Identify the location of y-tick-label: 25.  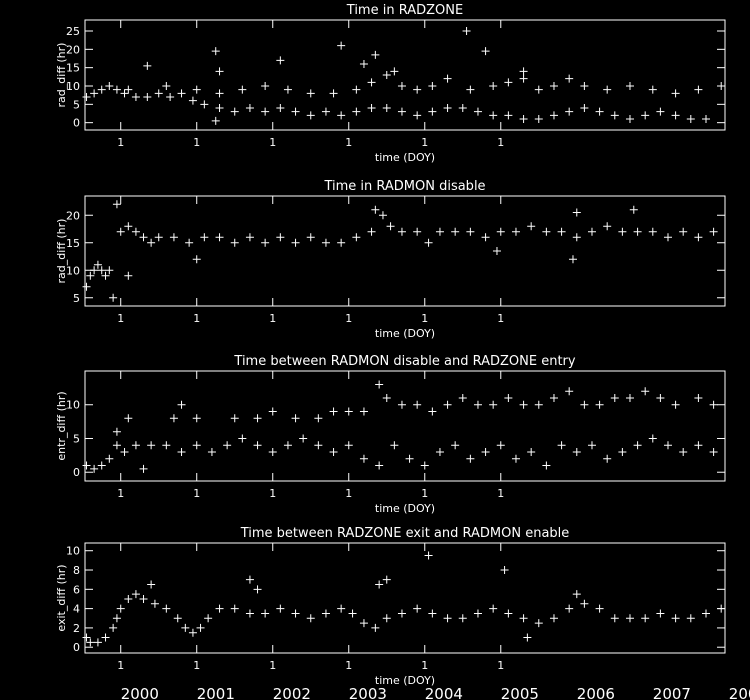
(73, 31).